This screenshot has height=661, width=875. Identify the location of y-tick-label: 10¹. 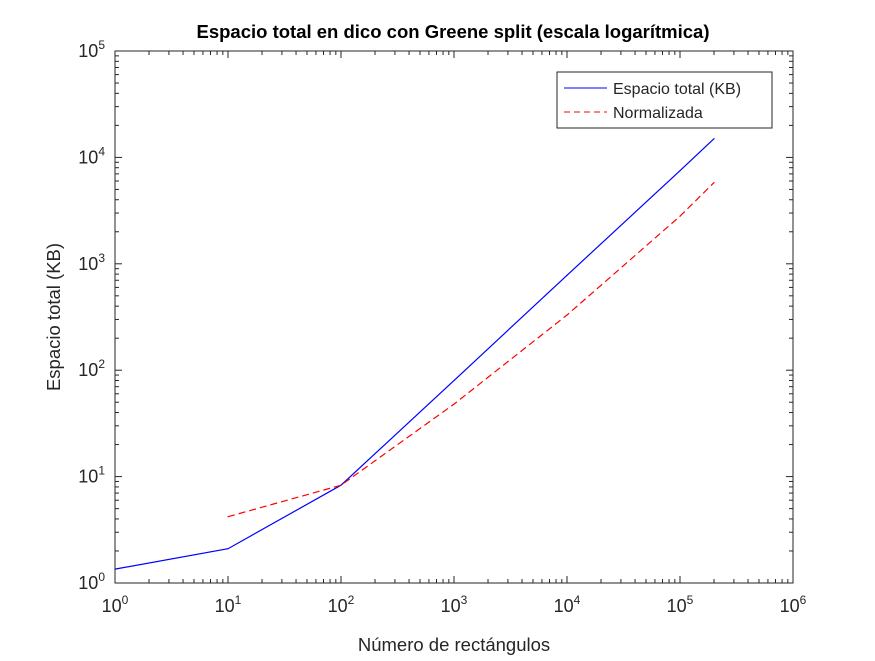
(91, 475).